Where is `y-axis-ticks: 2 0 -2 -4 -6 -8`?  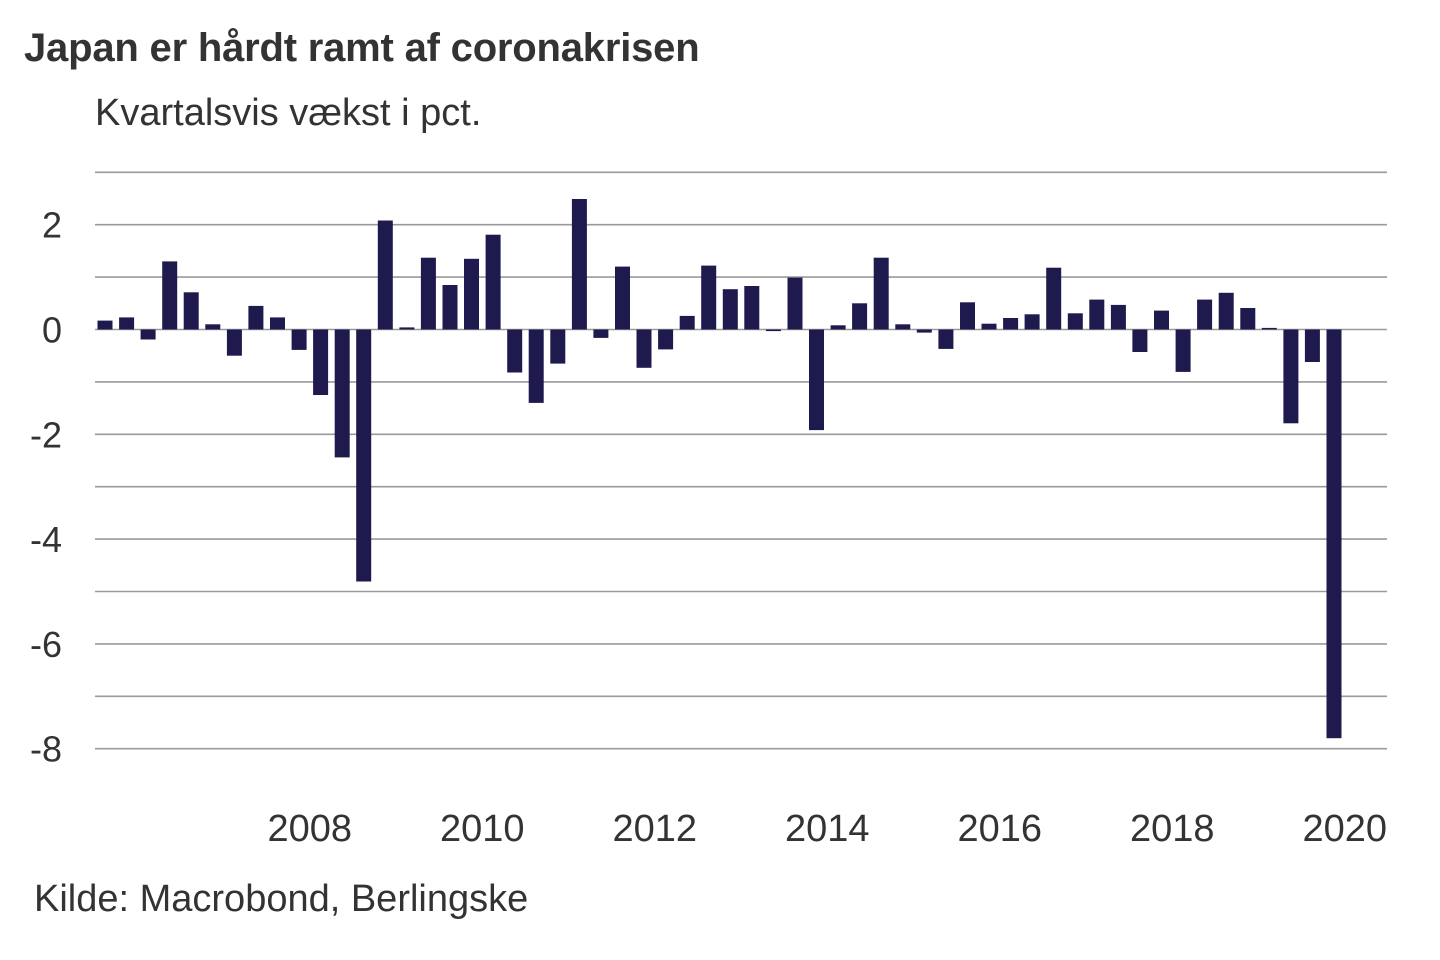 y-axis-ticks: 2 0 -2 -4 -6 -8 is located at coordinates (46, 487).